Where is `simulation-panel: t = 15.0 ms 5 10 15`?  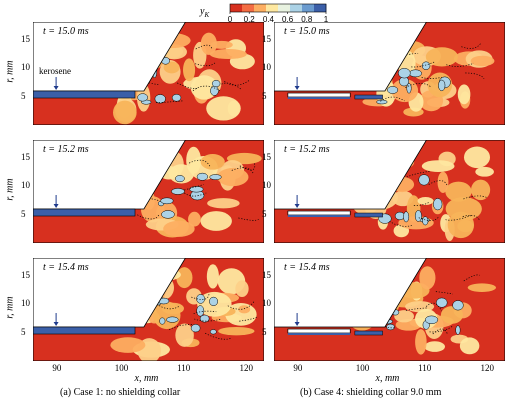 simulation-panel: t = 15.0 ms 5 10 15 is located at coordinates (383, 73).